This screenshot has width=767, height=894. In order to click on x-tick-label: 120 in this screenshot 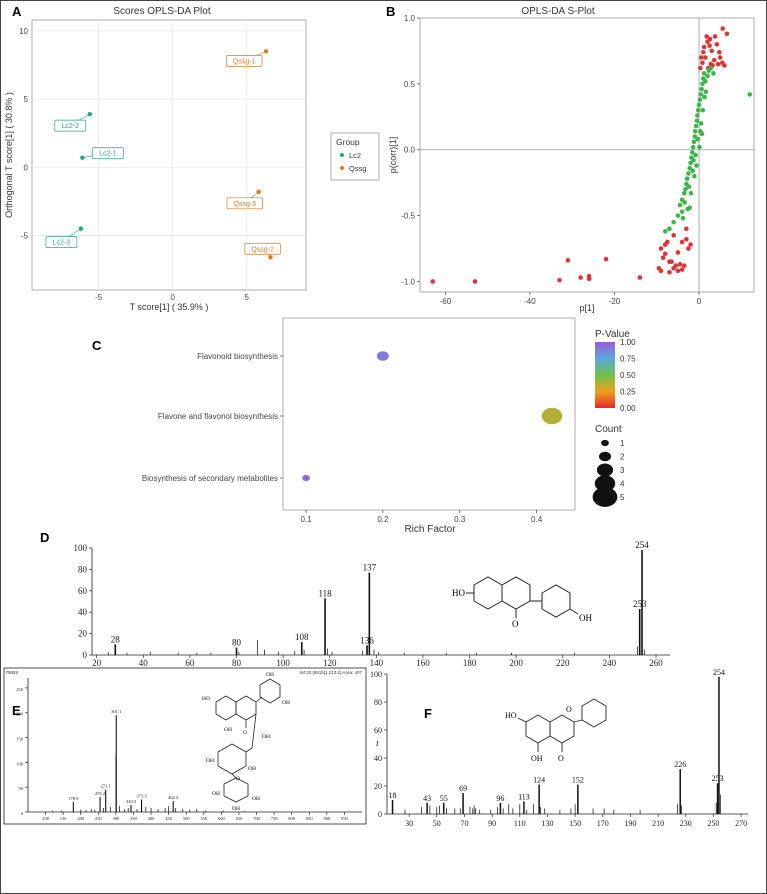, I will do `click(330, 663)`.